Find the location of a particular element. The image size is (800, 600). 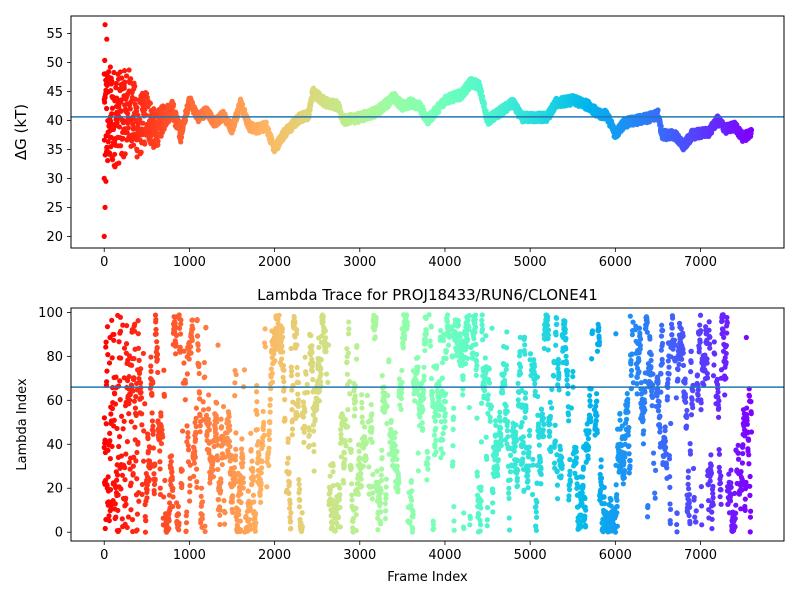

x-tick-label: 4000 is located at coordinates (444, 262).